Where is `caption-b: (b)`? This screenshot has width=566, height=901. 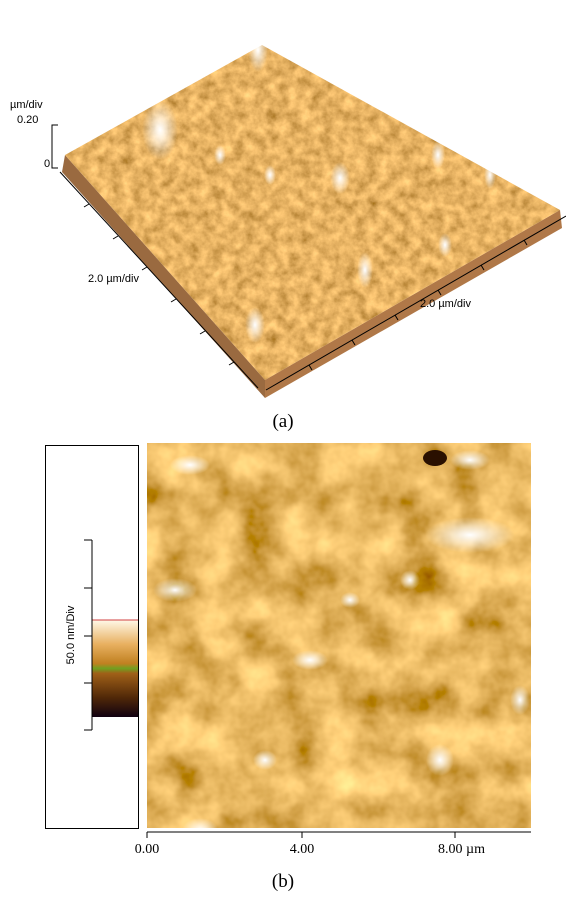 caption-b: (b) is located at coordinates (283, 881).